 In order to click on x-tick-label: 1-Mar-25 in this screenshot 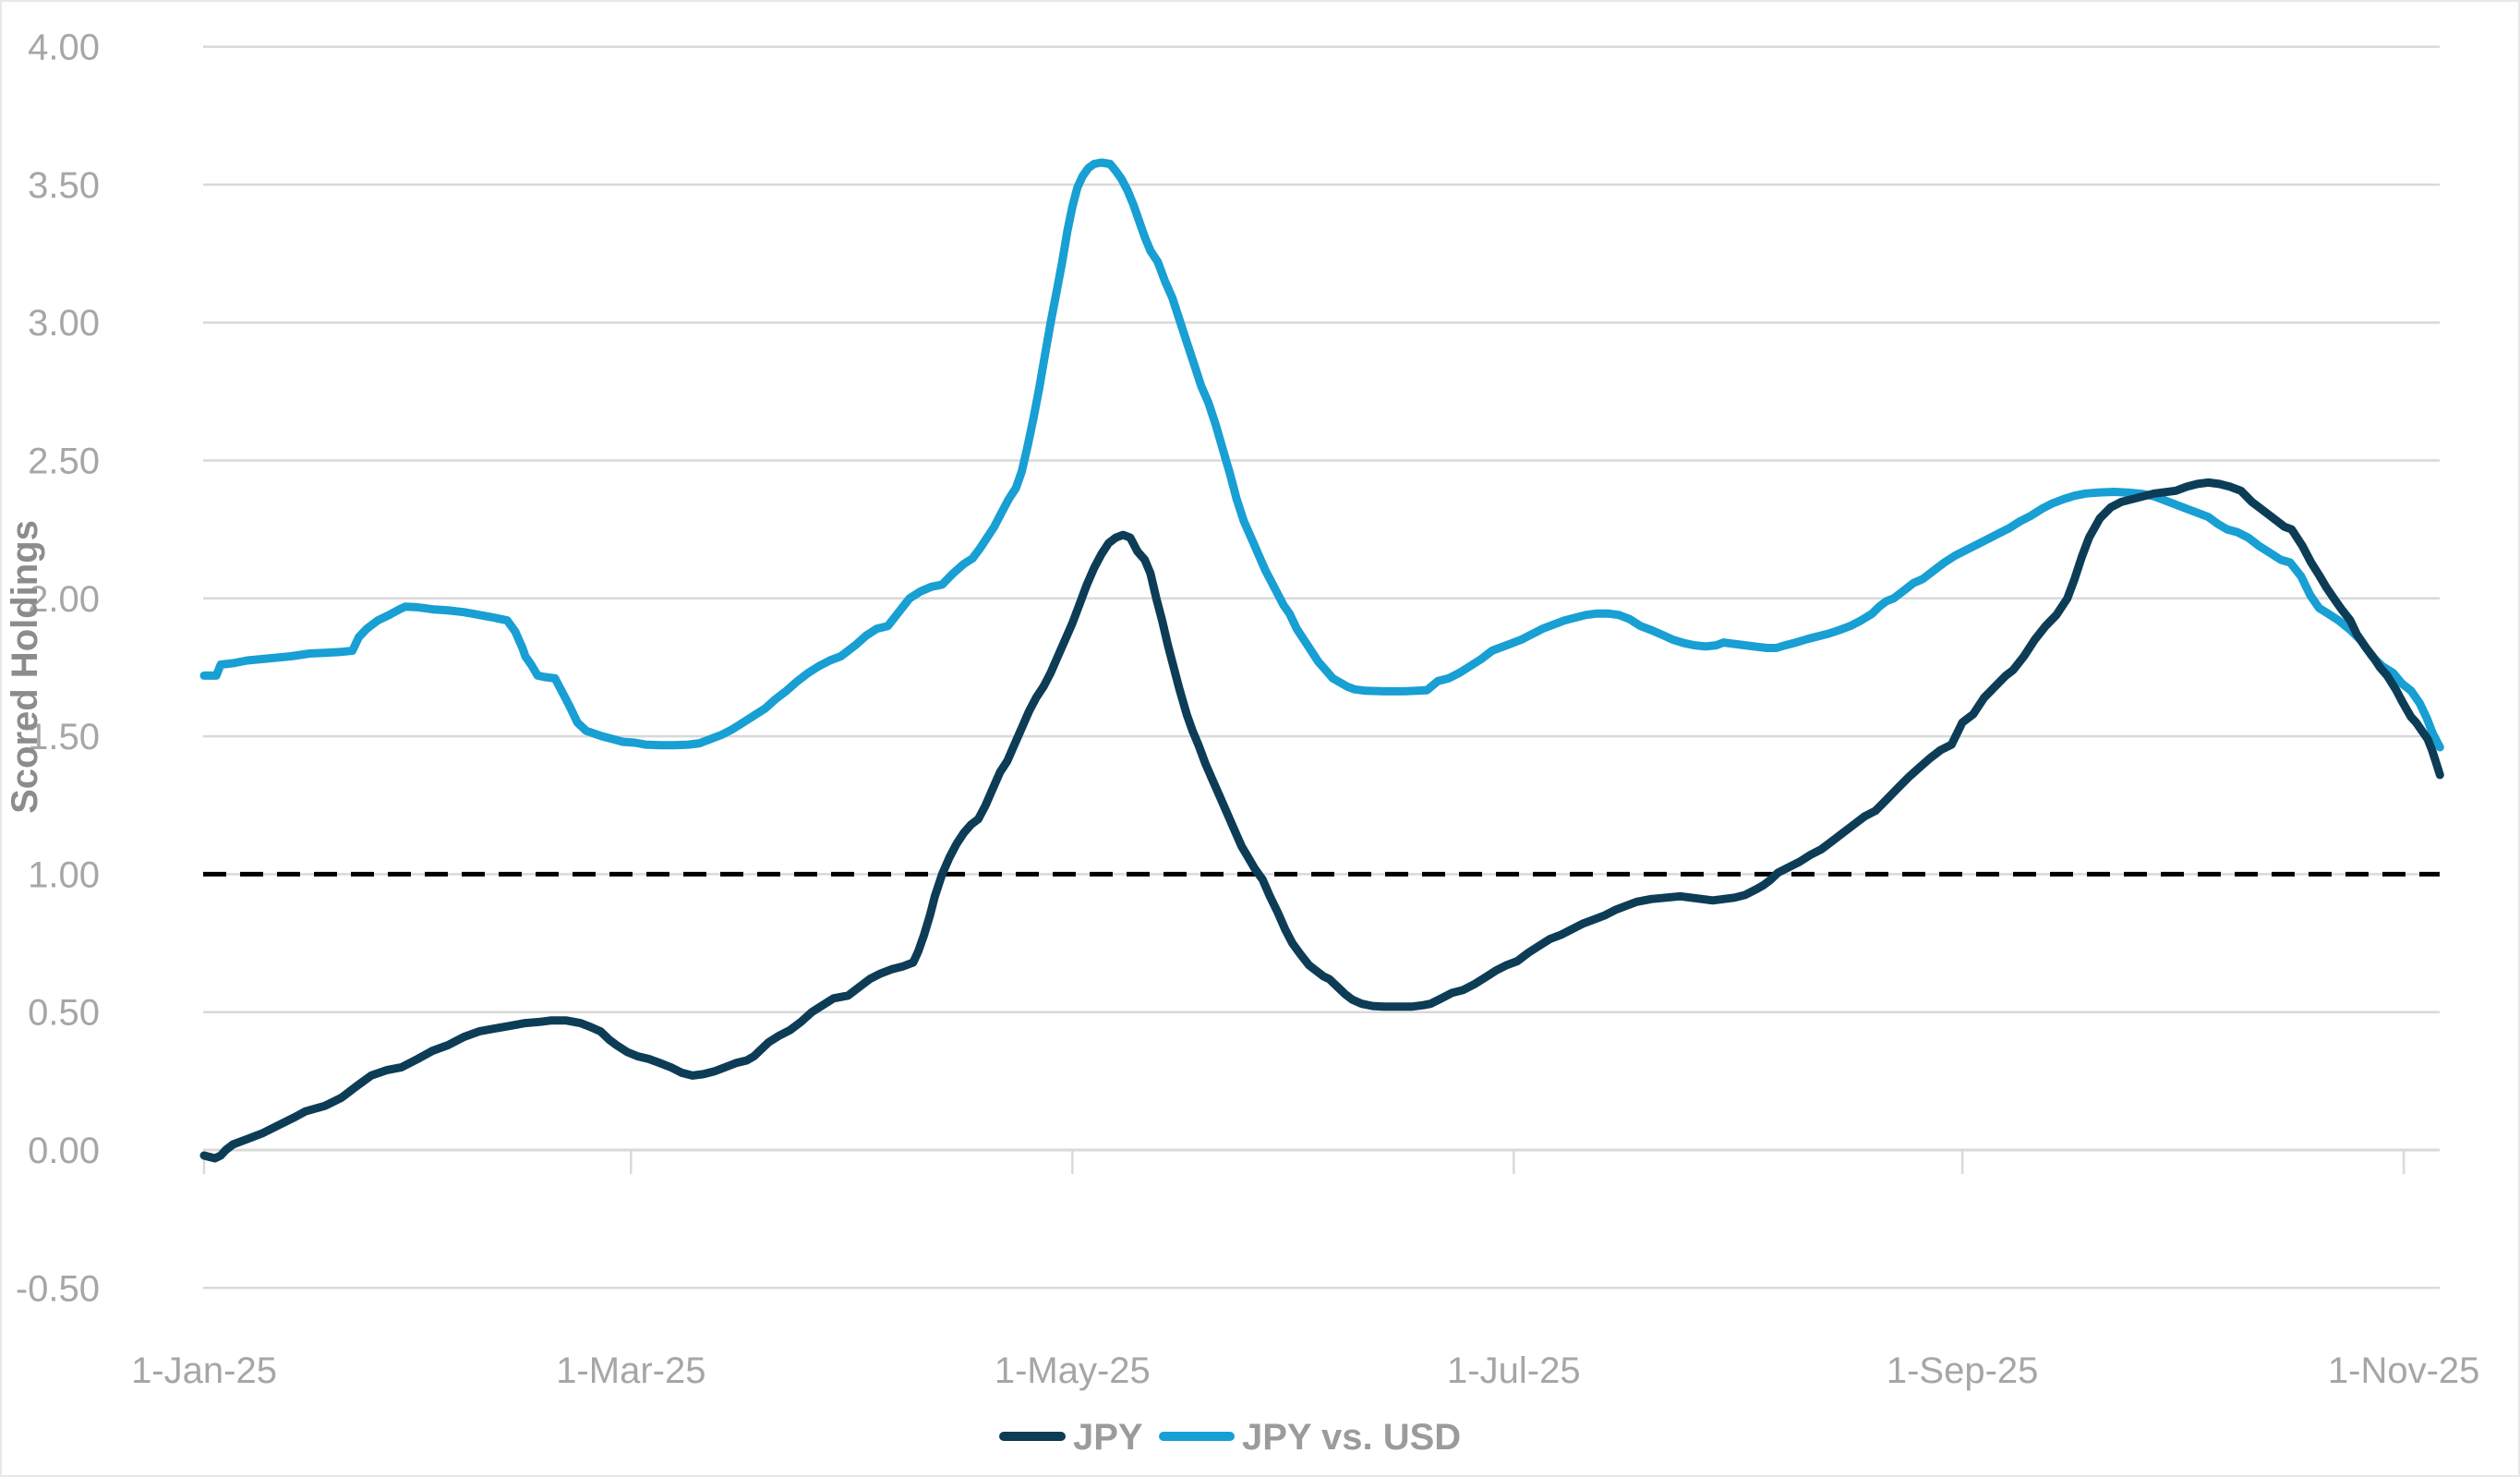, I will do `click(630, 1370)`.